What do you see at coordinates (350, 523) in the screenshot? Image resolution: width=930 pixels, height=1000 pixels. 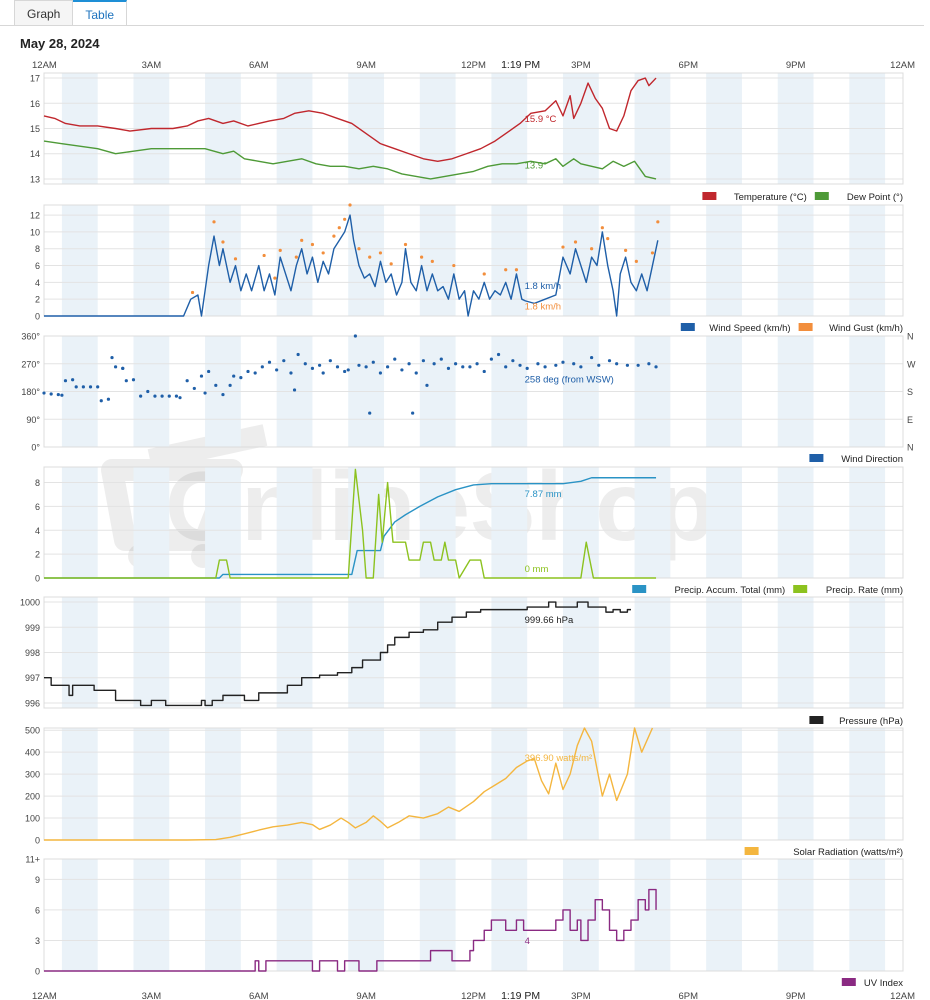 I see `series-line-precip_rate` at bounding box center [350, 523].